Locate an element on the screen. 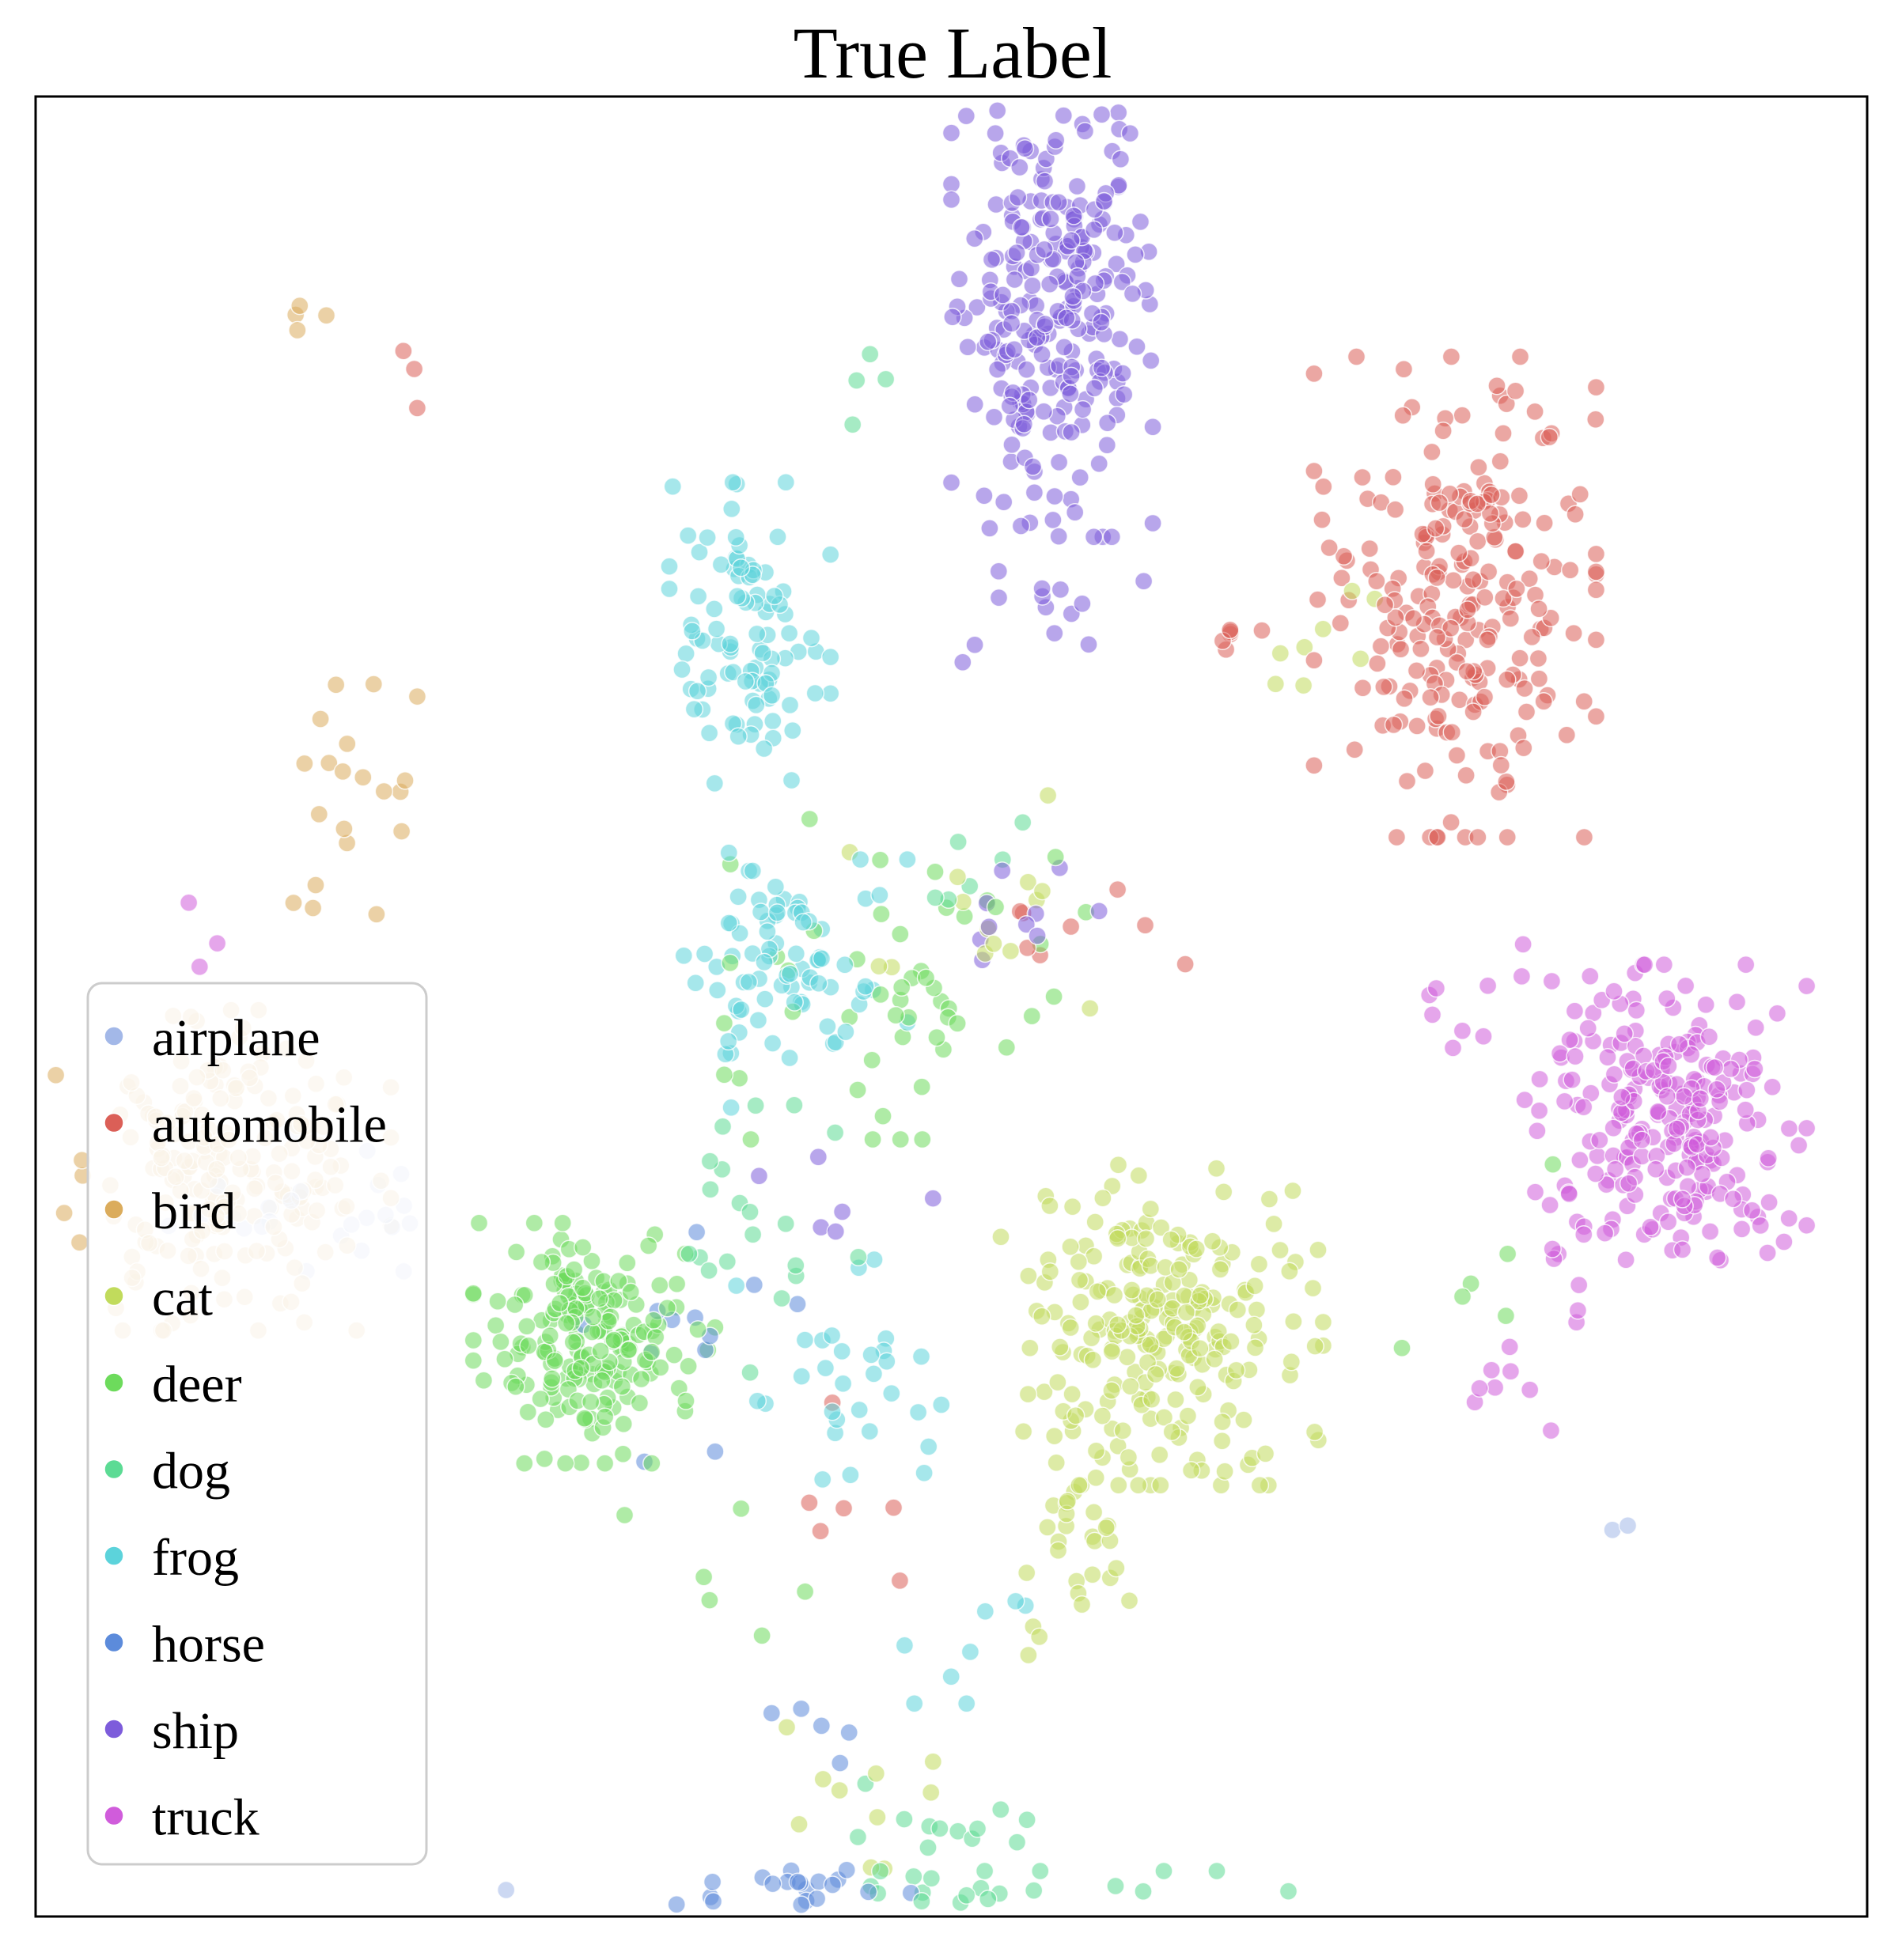 This screenshot has width=1898, height=1960. legend-label-dog: dog is located at coordinates (191, 1471).